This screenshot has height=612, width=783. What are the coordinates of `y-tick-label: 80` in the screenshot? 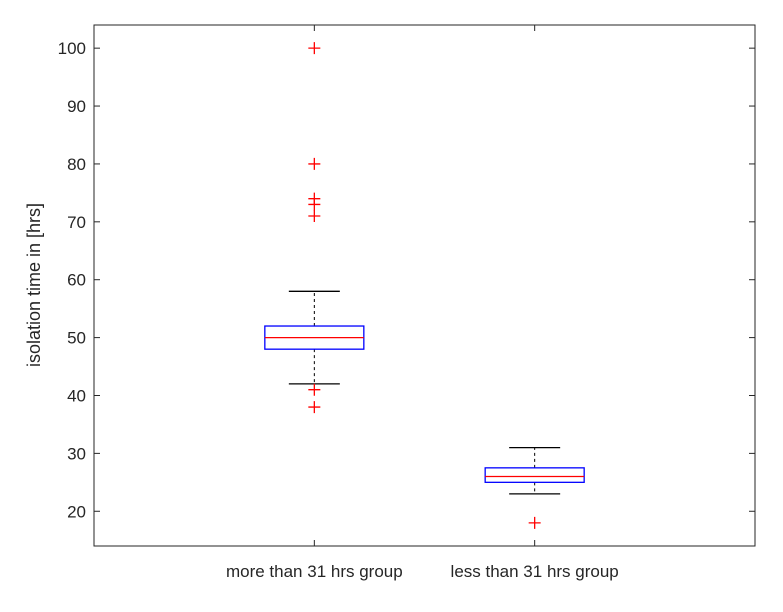 It's located at (76, 164).